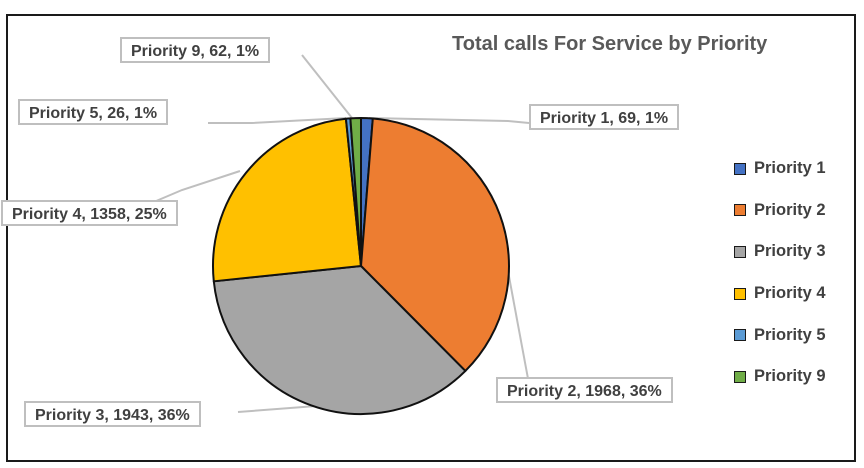 The height and width of the screenshot is (468, 864). Describe the element at coordinates (89, 213) in the screenshot. I see `data-label-priority-4: Priority 4, 1358, 25%` at that location.